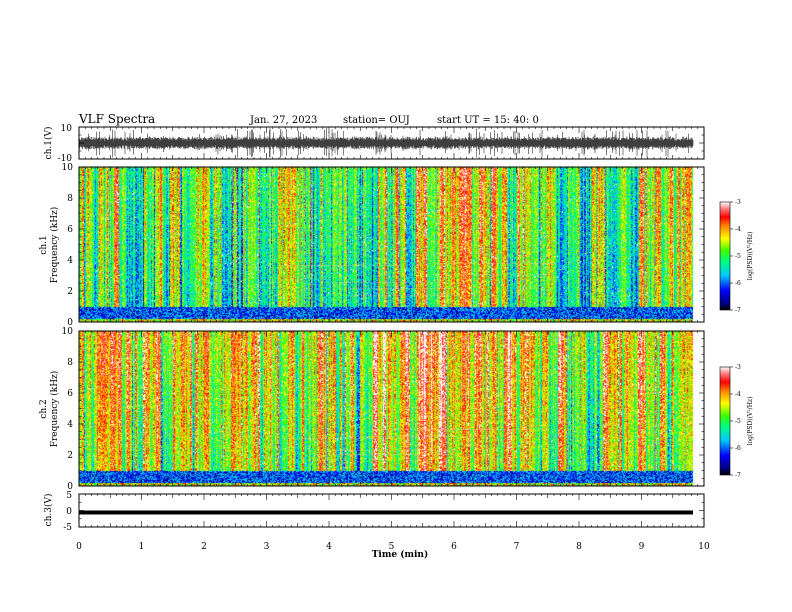 The width and height of the screenshot is (792, 612). I want to click on ch1-spectrogram-yticklabels: 0 2 4 6 8 10, so click(68, 245).